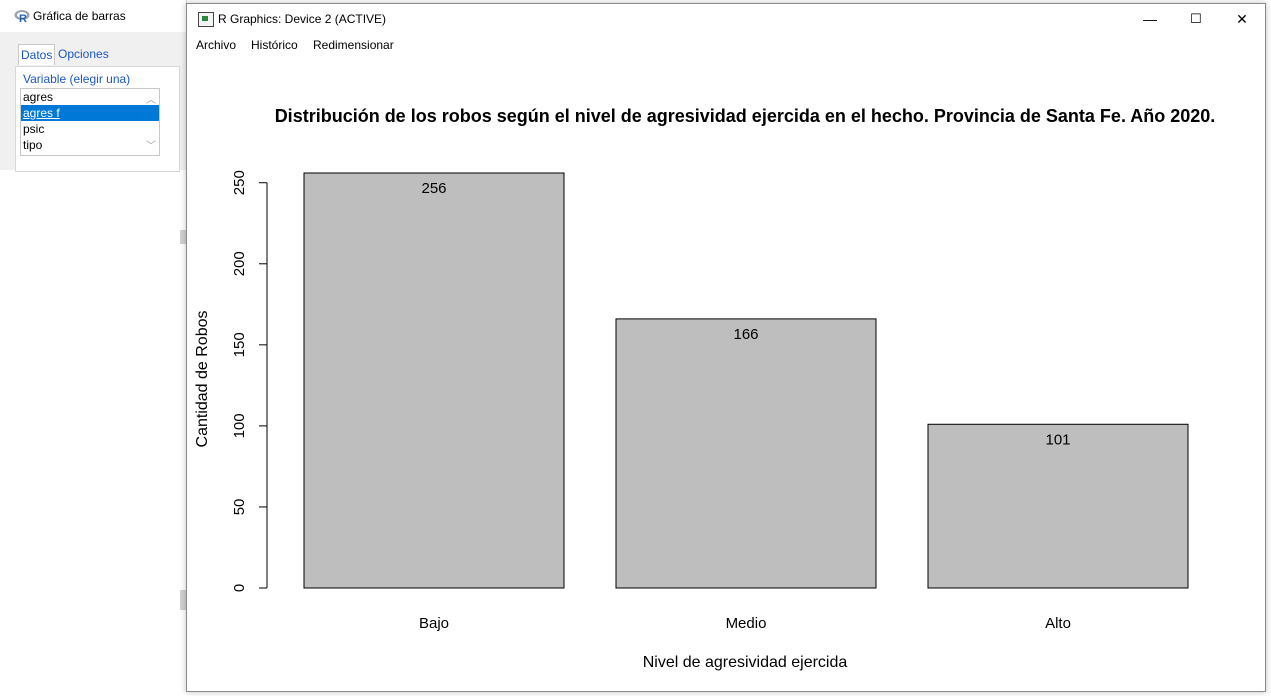 This screenshot has height=696, width=1271. I want to click on menu-bar: Archivo Histórico Redimensionar, so click(726, 44).